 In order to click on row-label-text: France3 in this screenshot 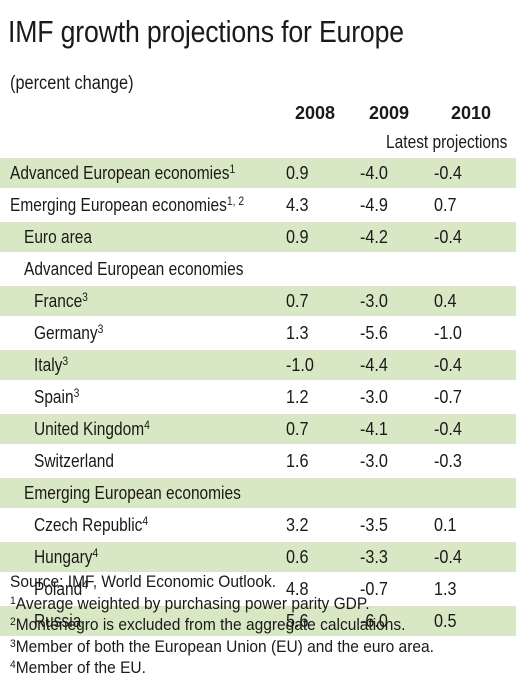, I will do `click(61, 300)`.